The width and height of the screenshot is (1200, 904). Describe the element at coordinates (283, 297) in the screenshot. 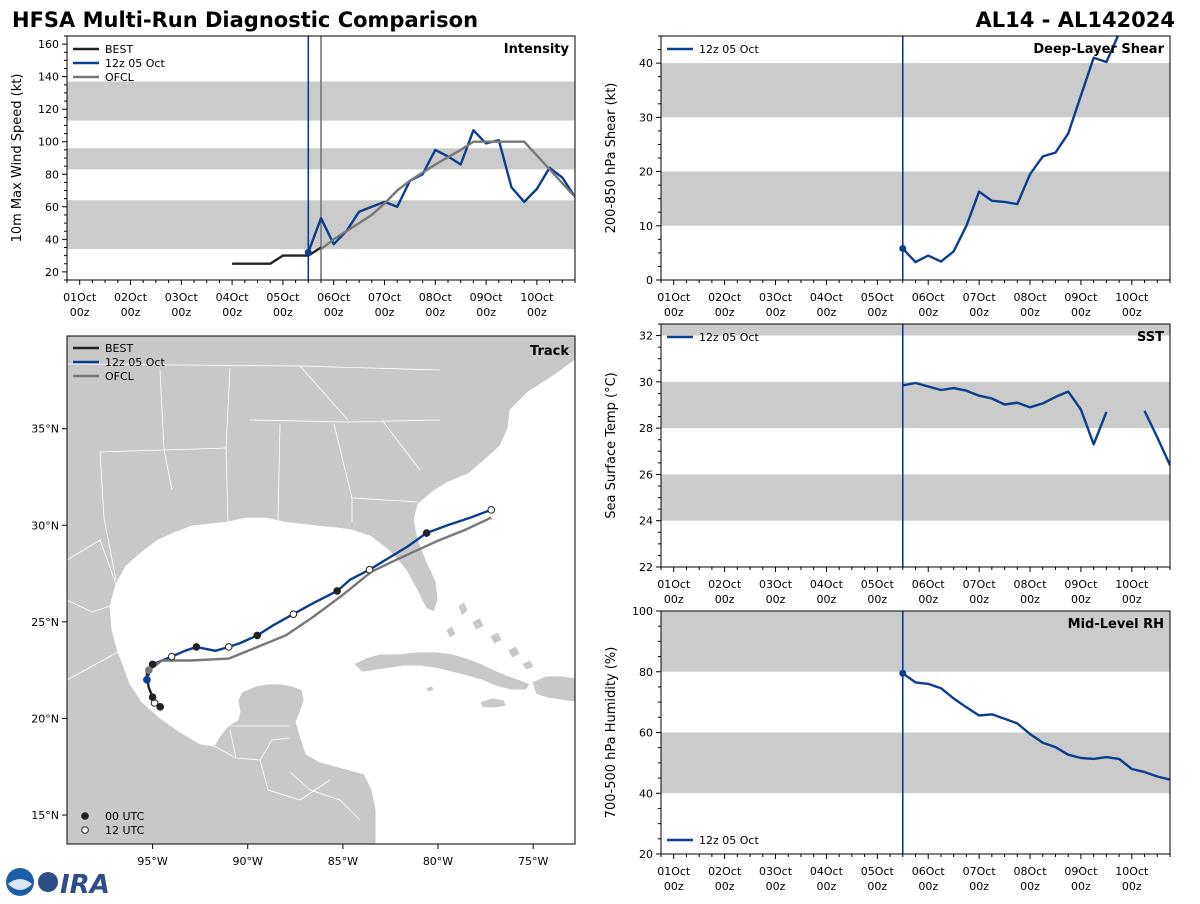

I see `intensity-xtick-label-date: 05Oct` at that location.